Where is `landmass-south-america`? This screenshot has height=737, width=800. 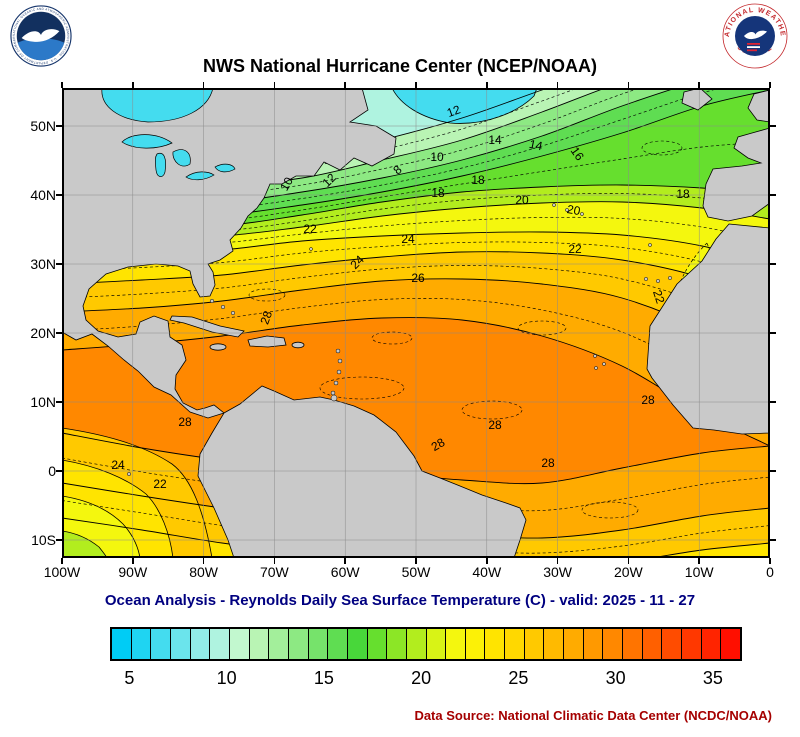 landmass-south-america is located at coordinates (362, 471).